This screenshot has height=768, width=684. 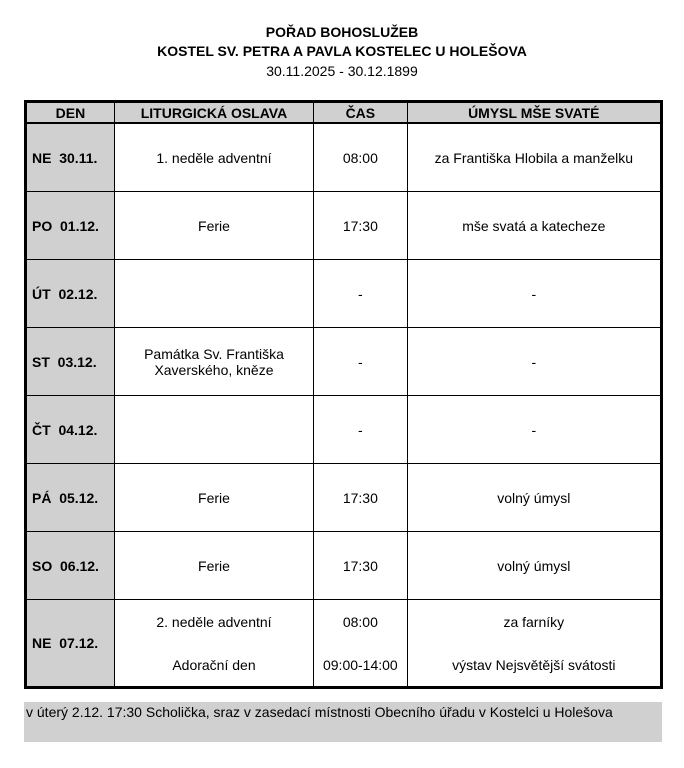 What do you see at coordinates (70, 293) in the screenshot?
I see `day-cell: ÚT 02.12.` at bounding box center [70, 293].